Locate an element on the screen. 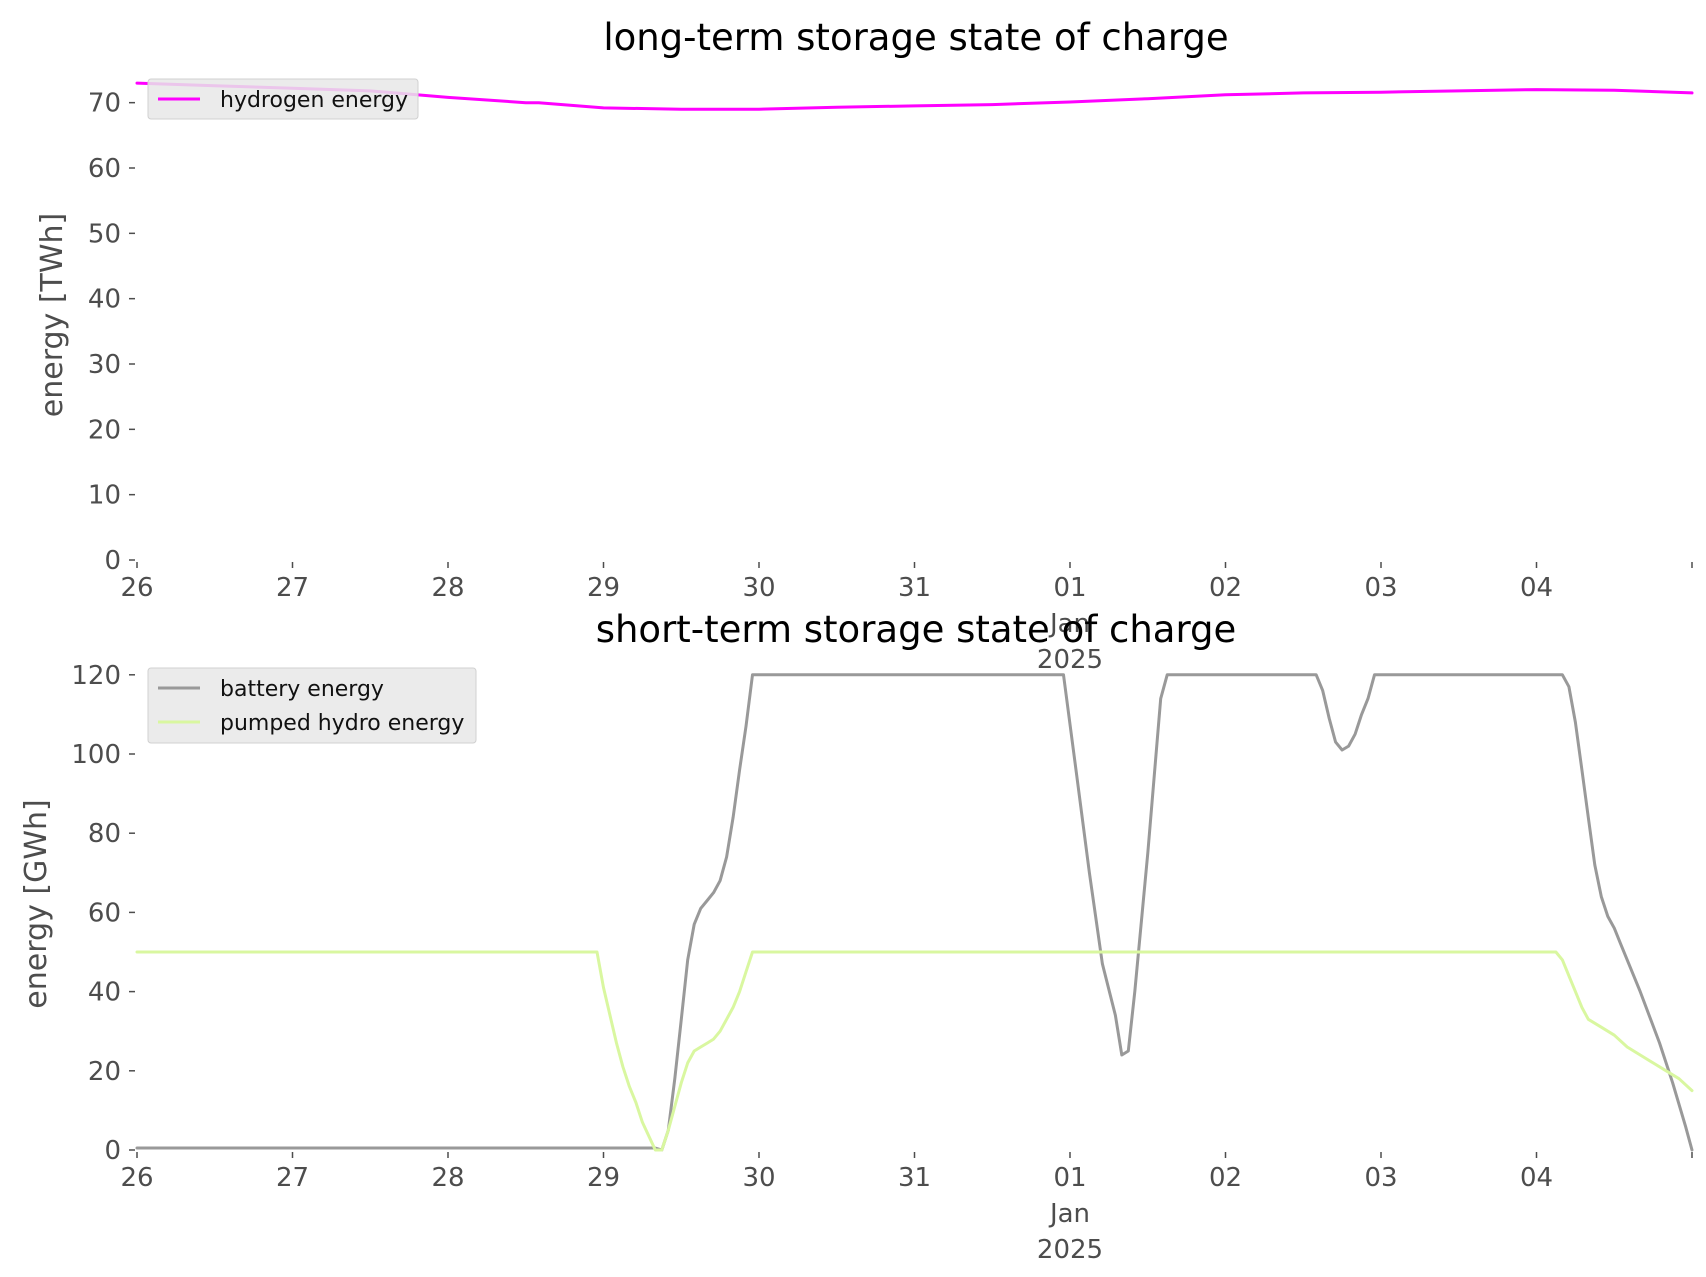 The image size is (1706, 1277). long-term-x-tick-label: 02 is located at coordinates (1225, 588).